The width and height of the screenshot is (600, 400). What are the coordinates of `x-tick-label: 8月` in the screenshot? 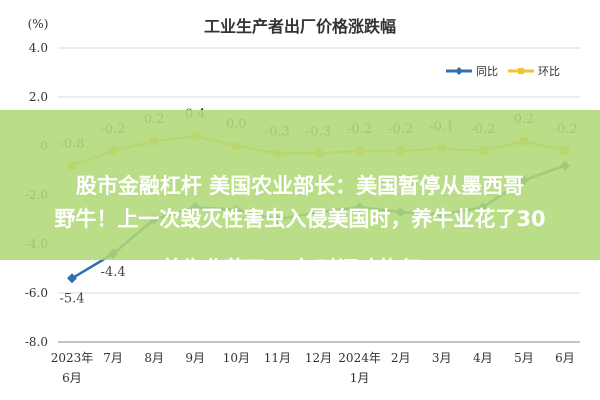 It's located at (154, 358).